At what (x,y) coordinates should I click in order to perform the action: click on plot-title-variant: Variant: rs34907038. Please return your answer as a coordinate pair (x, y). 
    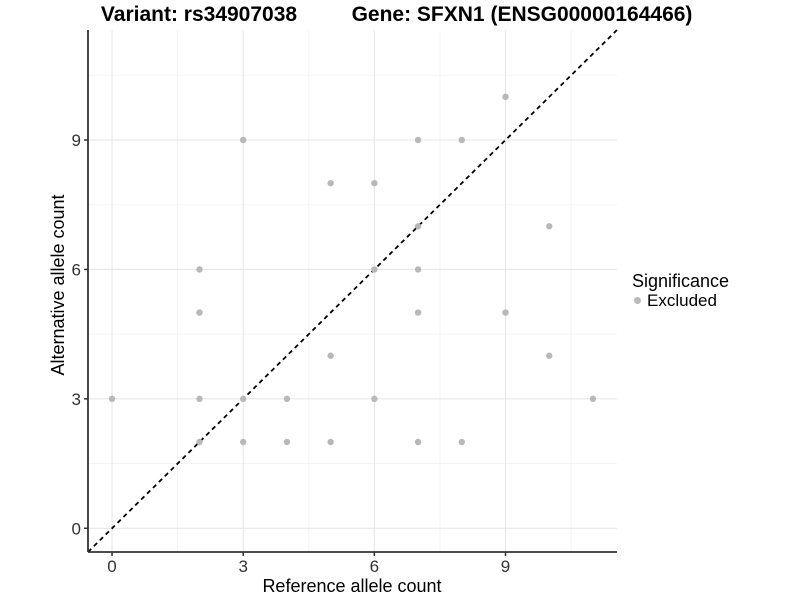
    Looking at the image, I should click on (199, 14).